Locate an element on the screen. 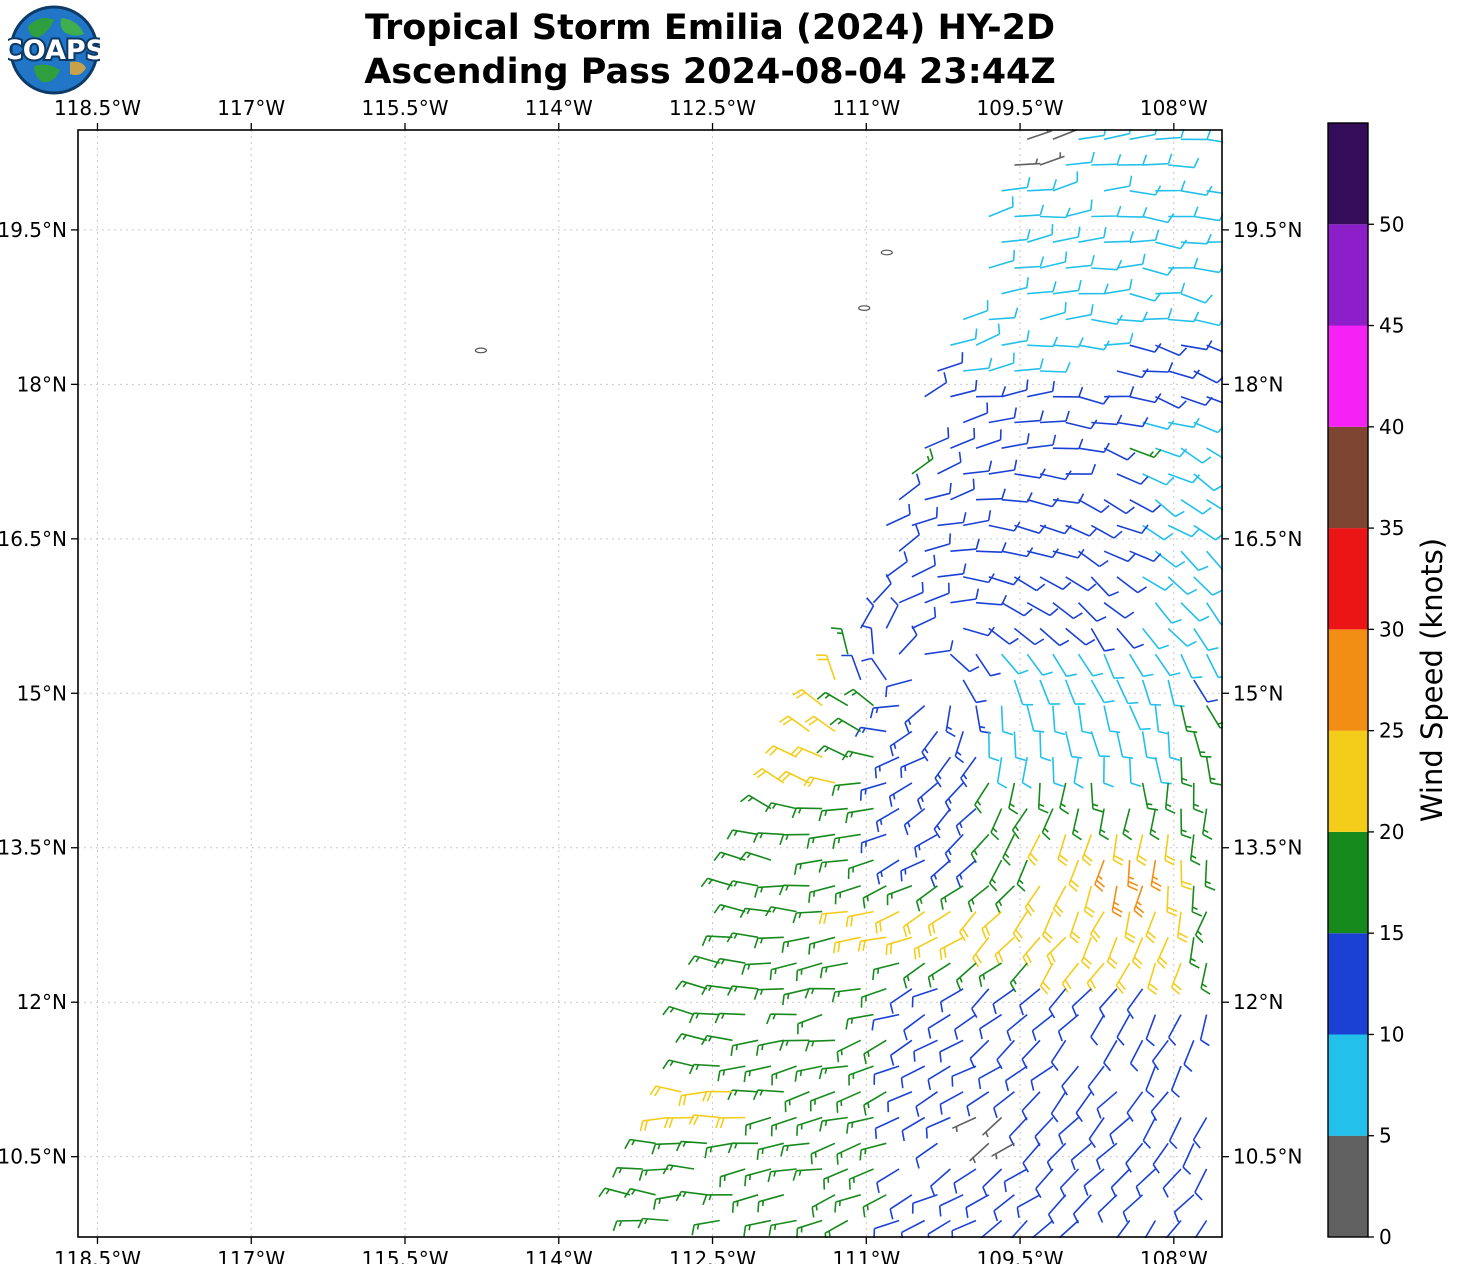 The image size is (1464, 1264). lon-tick-label-top: 114°W is located at coordinates (559, 108).